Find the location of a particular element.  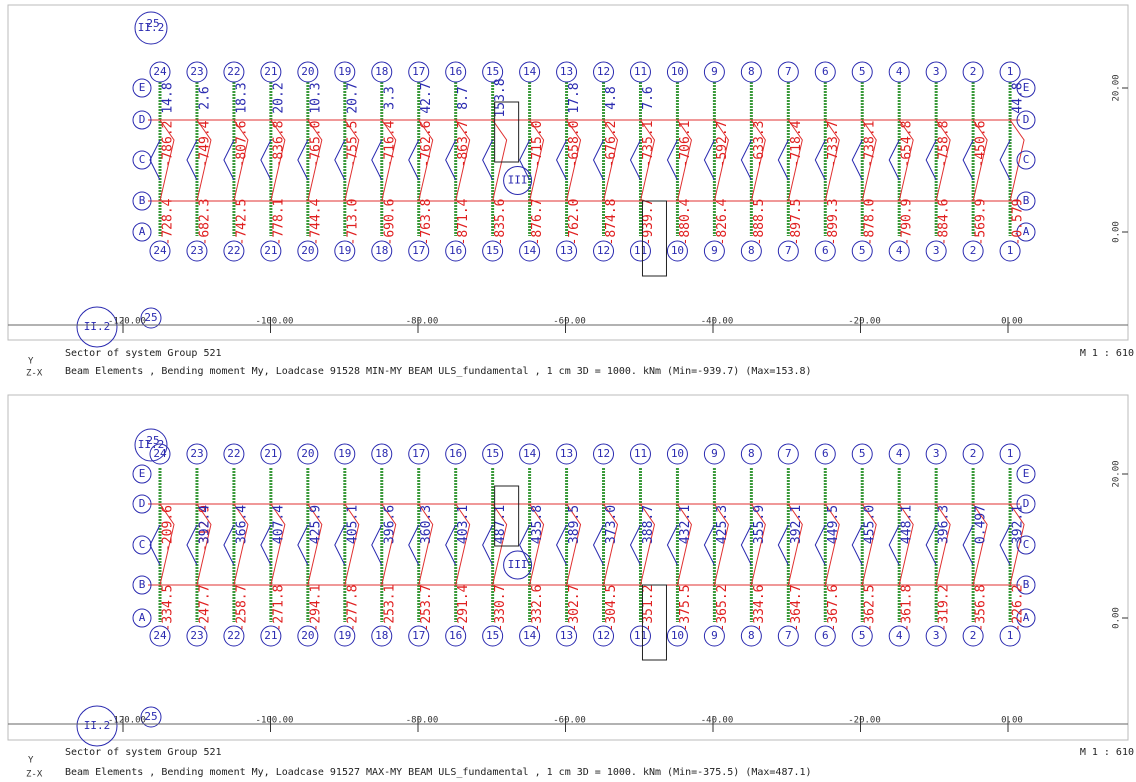

moment-label: 44.8 is located at coordinates (1018, 97).